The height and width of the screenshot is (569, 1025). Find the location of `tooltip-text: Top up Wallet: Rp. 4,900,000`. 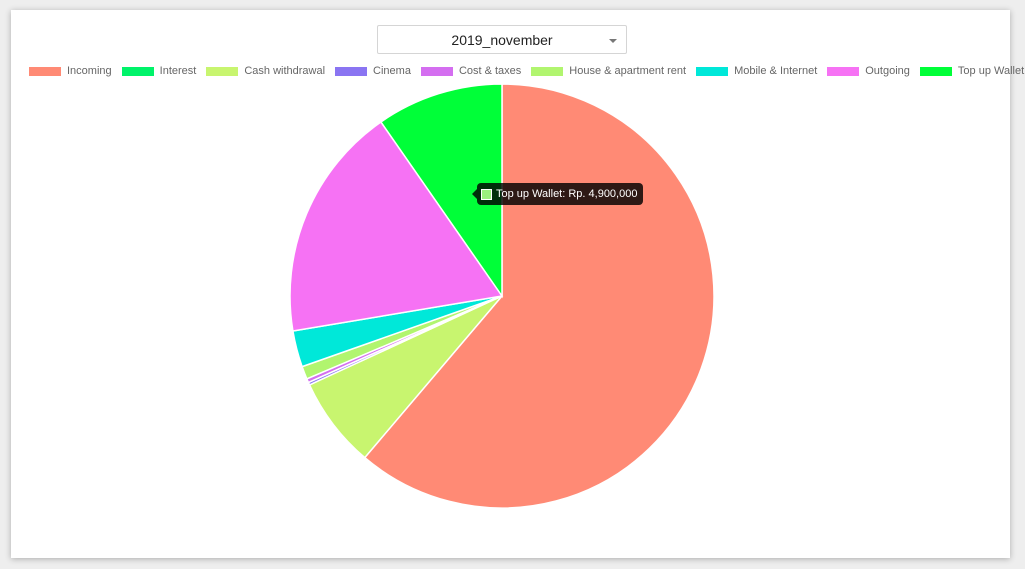

tooltip-text: Top up Wallet: Rp. 4,900,000 is located at coordinates (567, 194).